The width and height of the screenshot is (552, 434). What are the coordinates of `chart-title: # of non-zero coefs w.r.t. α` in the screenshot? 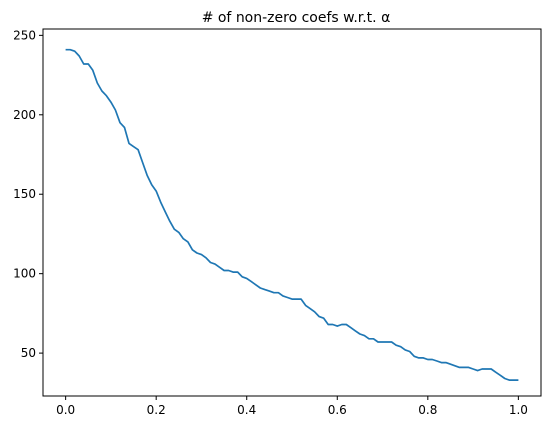 It's located at (296, 18).